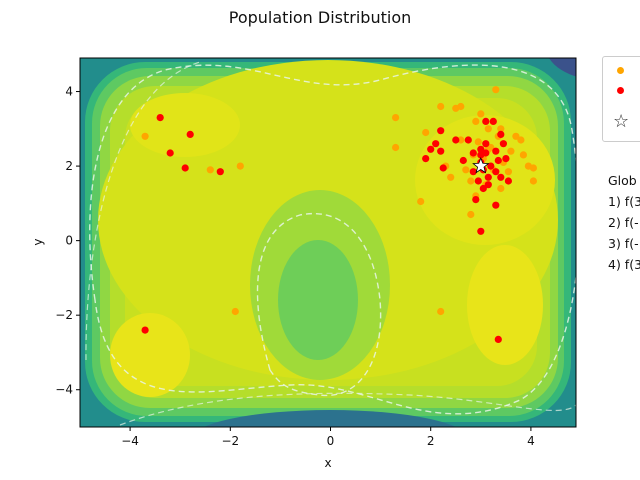 The height and width of the screenshot is (480, 640). Describe the element at coordinates (330, 418) in the screenshot. I see `edge-bottom` at that location.